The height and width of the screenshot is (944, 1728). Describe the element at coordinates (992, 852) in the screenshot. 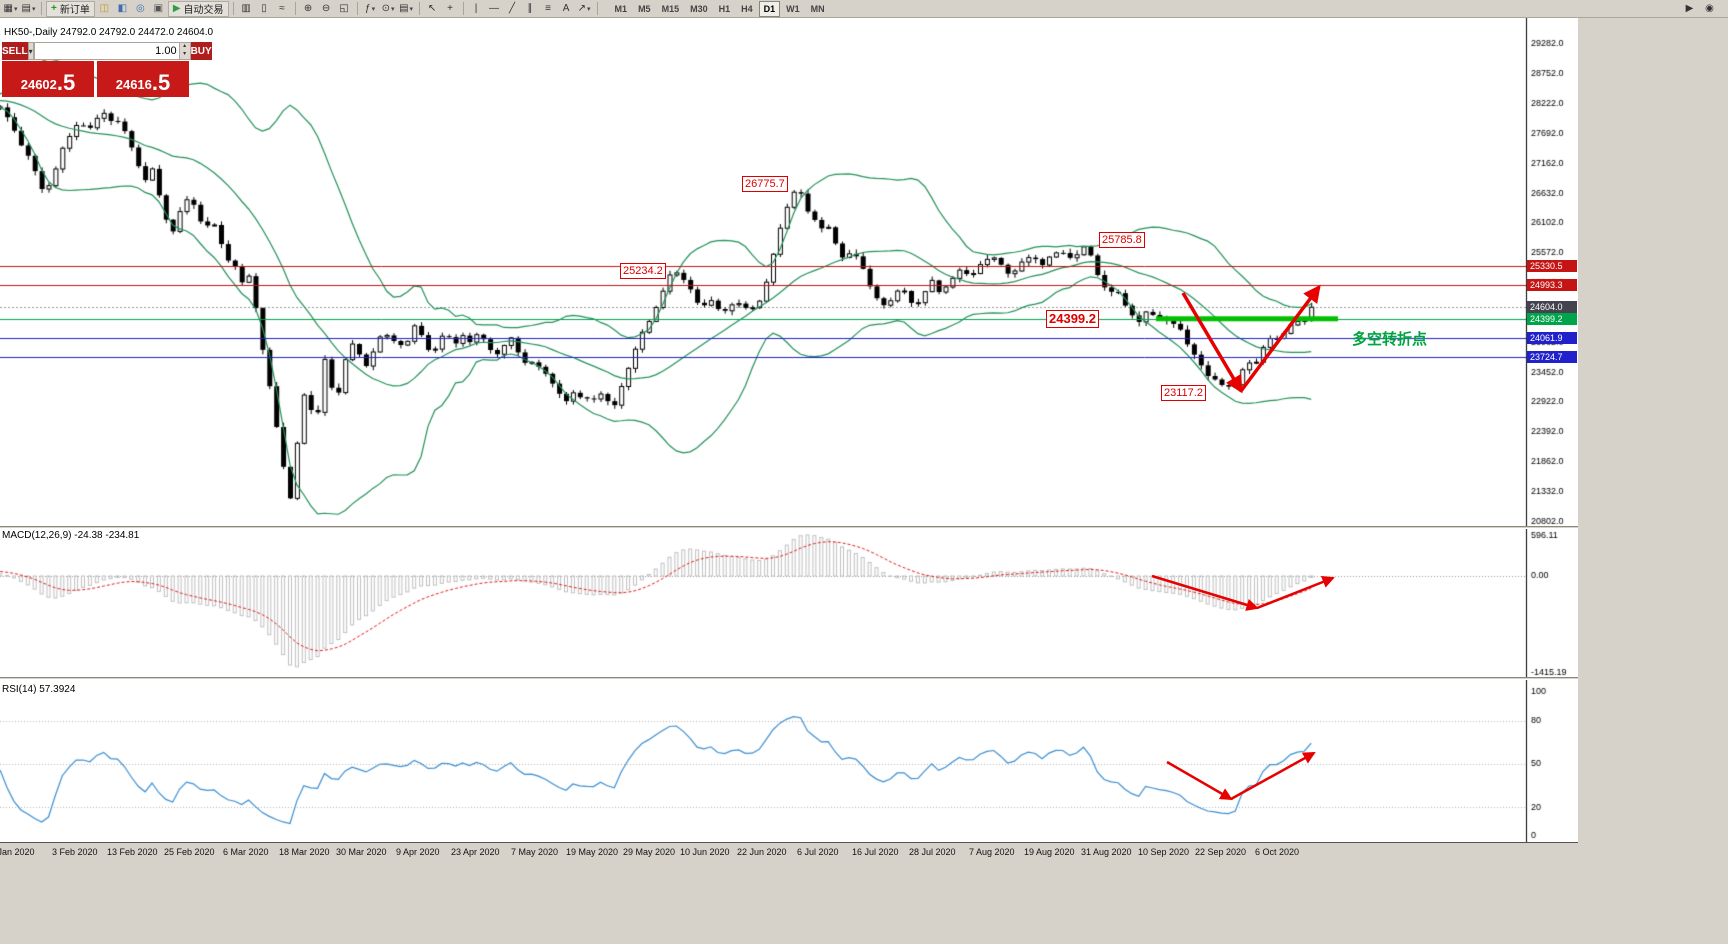

I see `date-label: 7 Aug 2020` at that location.